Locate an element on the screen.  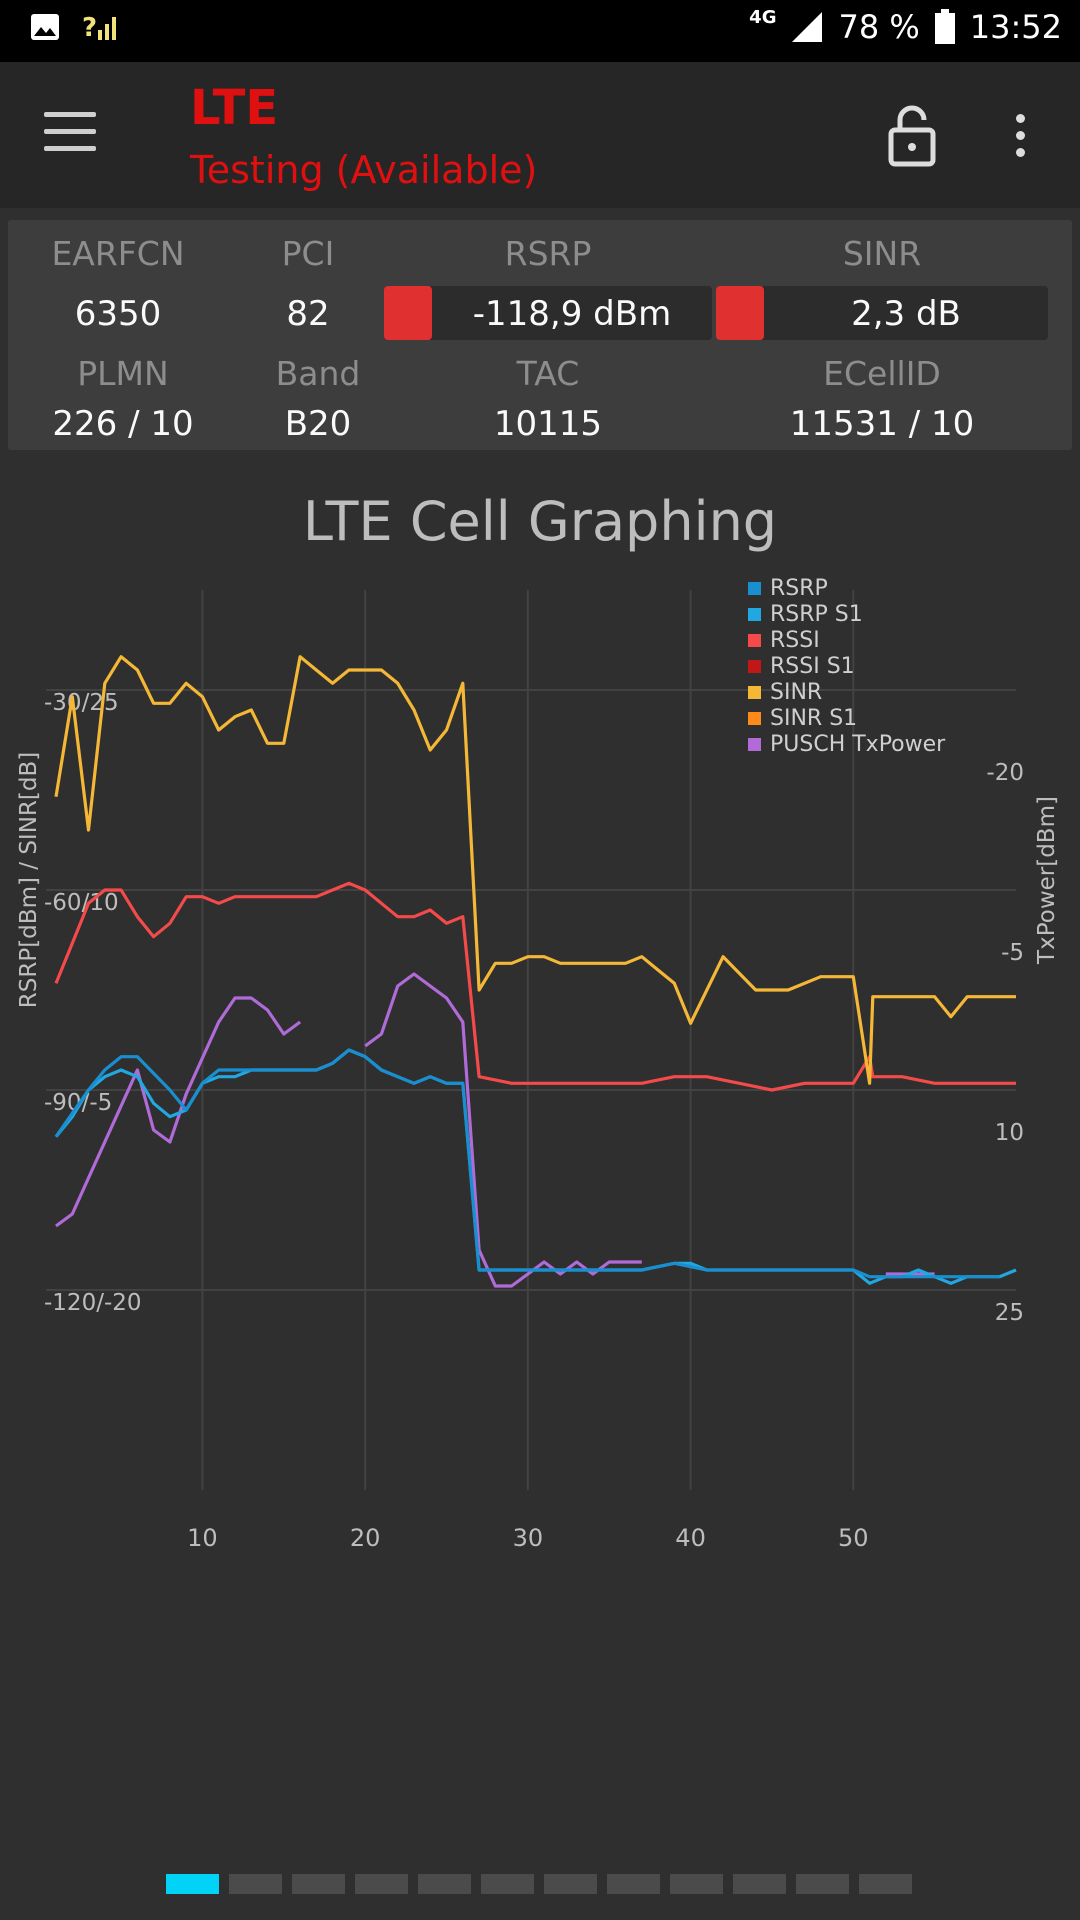
unlock-icon is located at coordinates (912, 135).